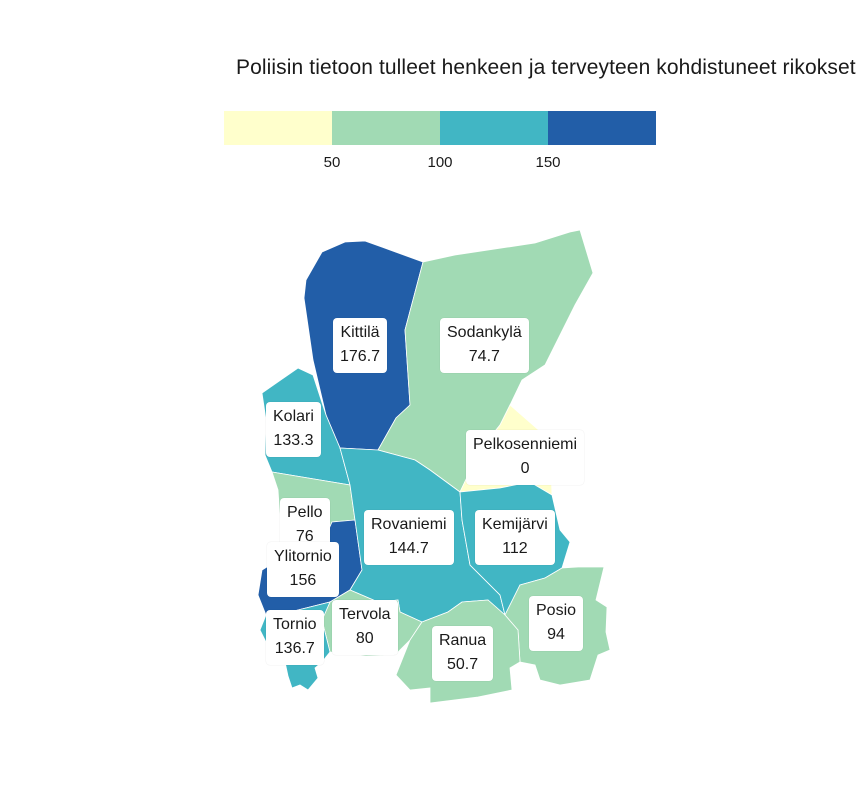 The image size is (864, 792). I want to click on label-kittila: Kittilä 176.7, so click(360, 345).